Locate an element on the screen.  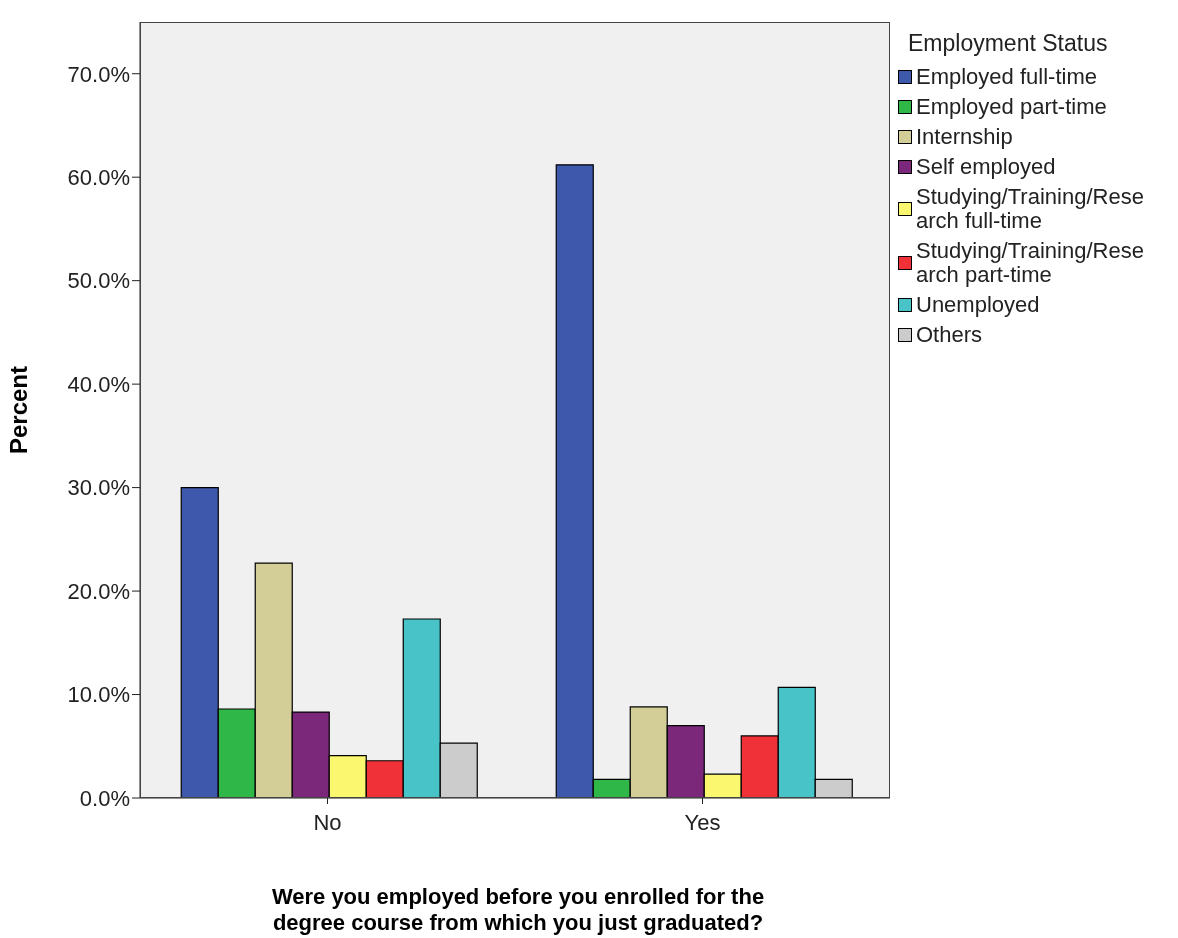
legend-label: Unemployed is located at coordinates (978, 304).